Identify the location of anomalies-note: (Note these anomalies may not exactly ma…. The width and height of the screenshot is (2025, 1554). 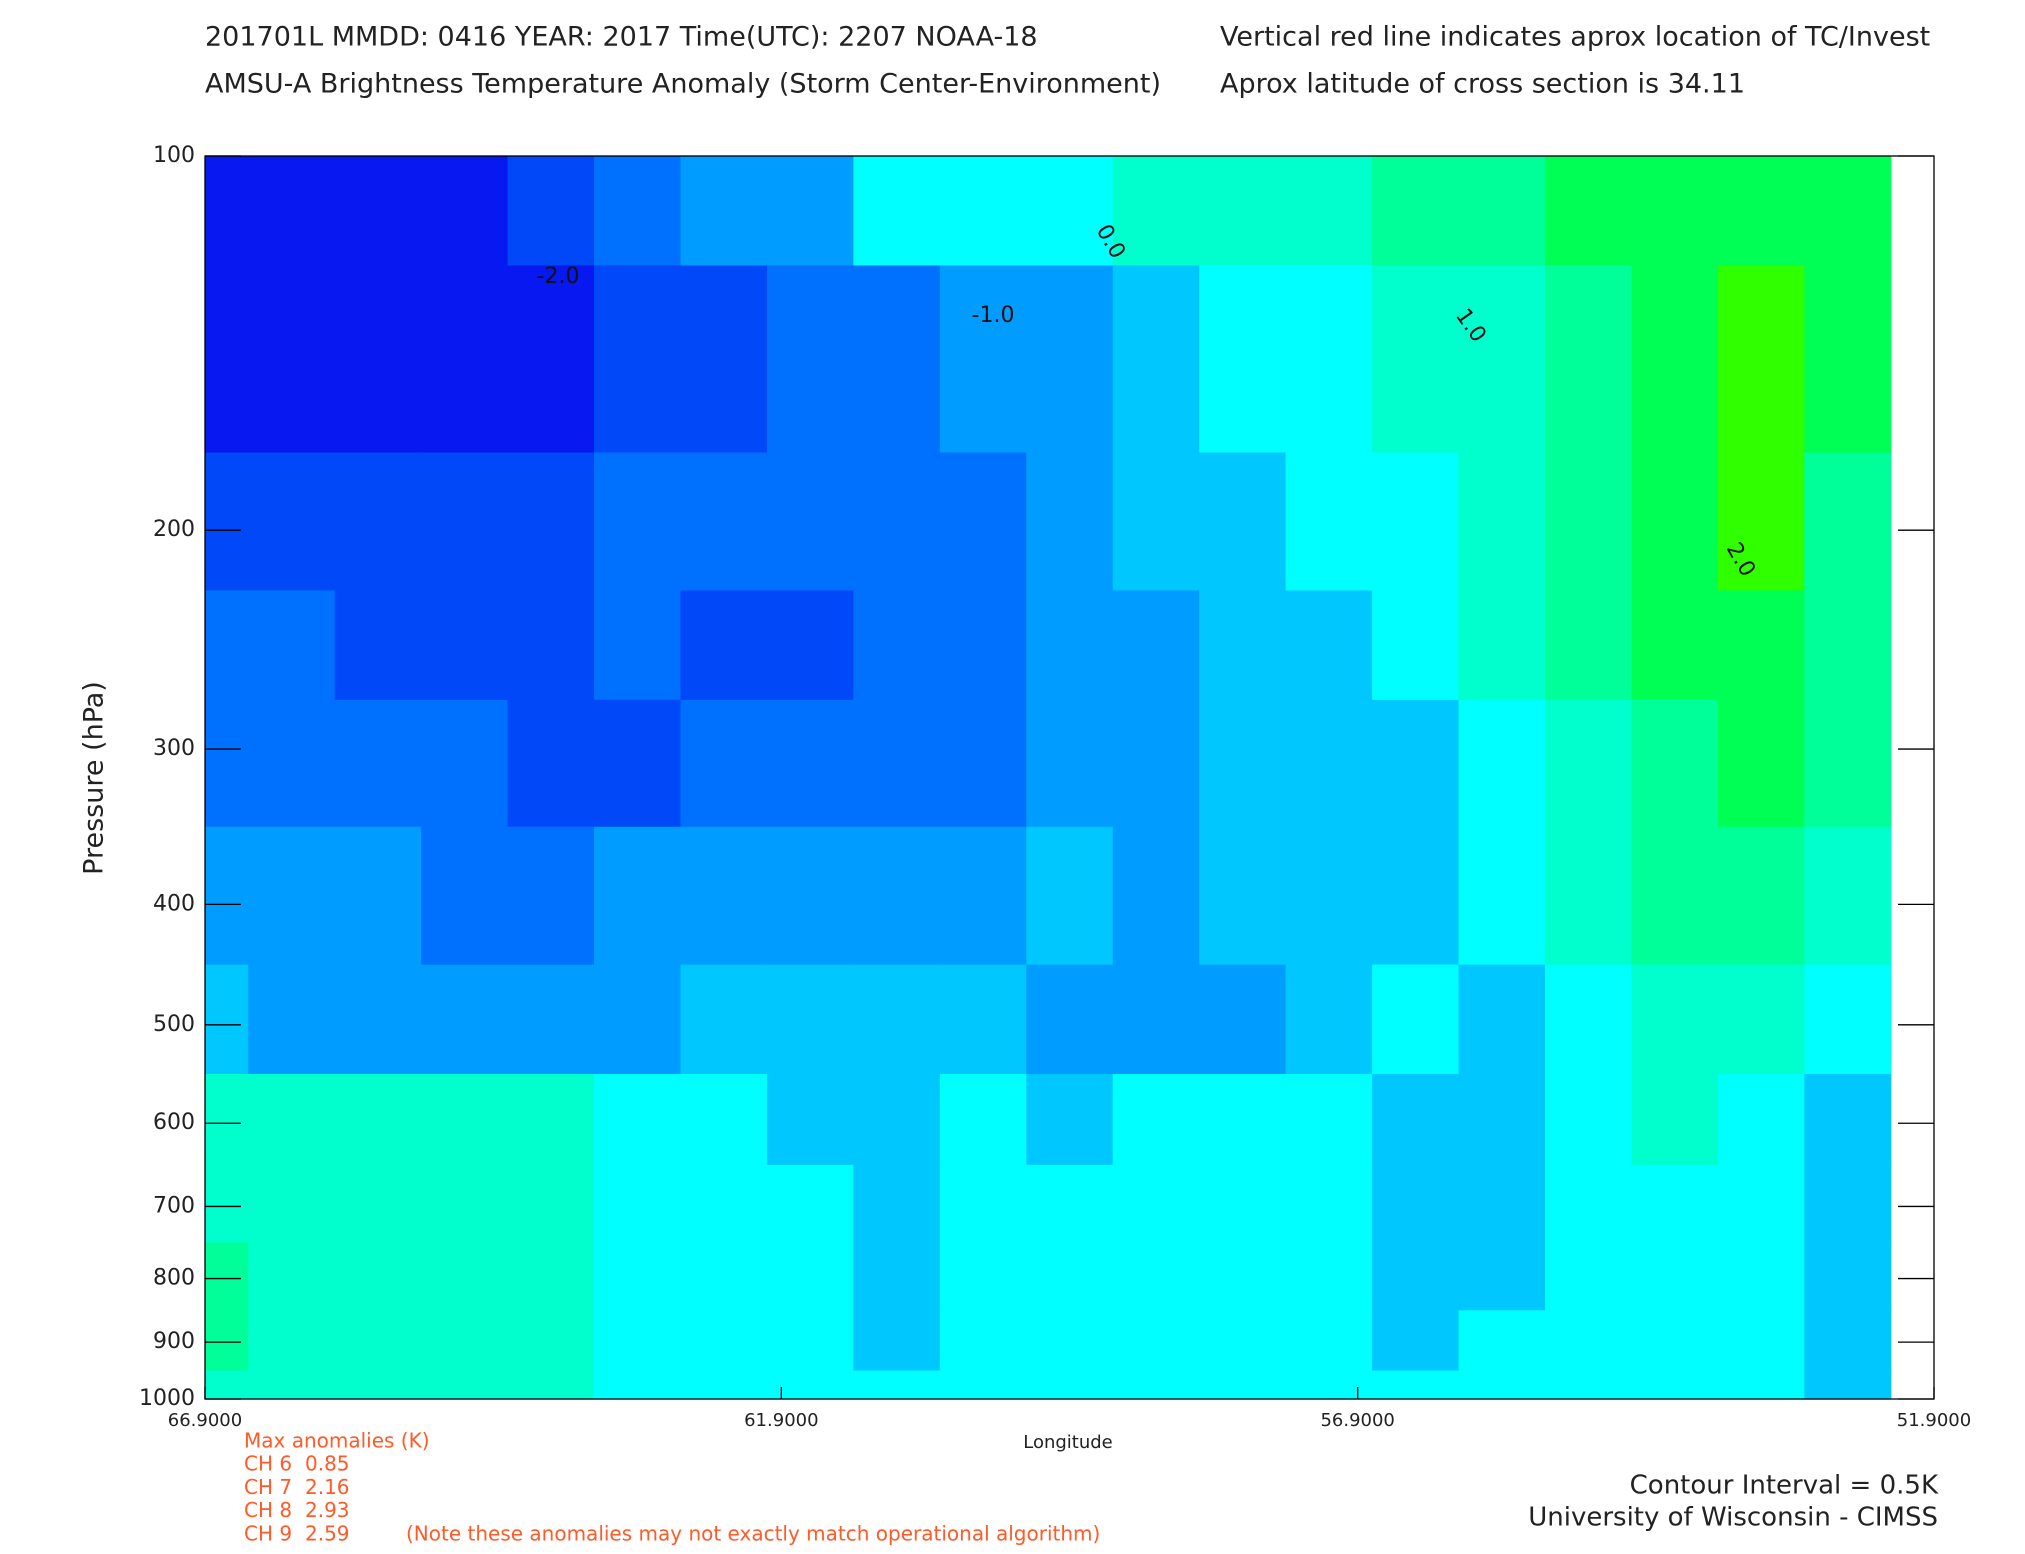
(753, 1534).